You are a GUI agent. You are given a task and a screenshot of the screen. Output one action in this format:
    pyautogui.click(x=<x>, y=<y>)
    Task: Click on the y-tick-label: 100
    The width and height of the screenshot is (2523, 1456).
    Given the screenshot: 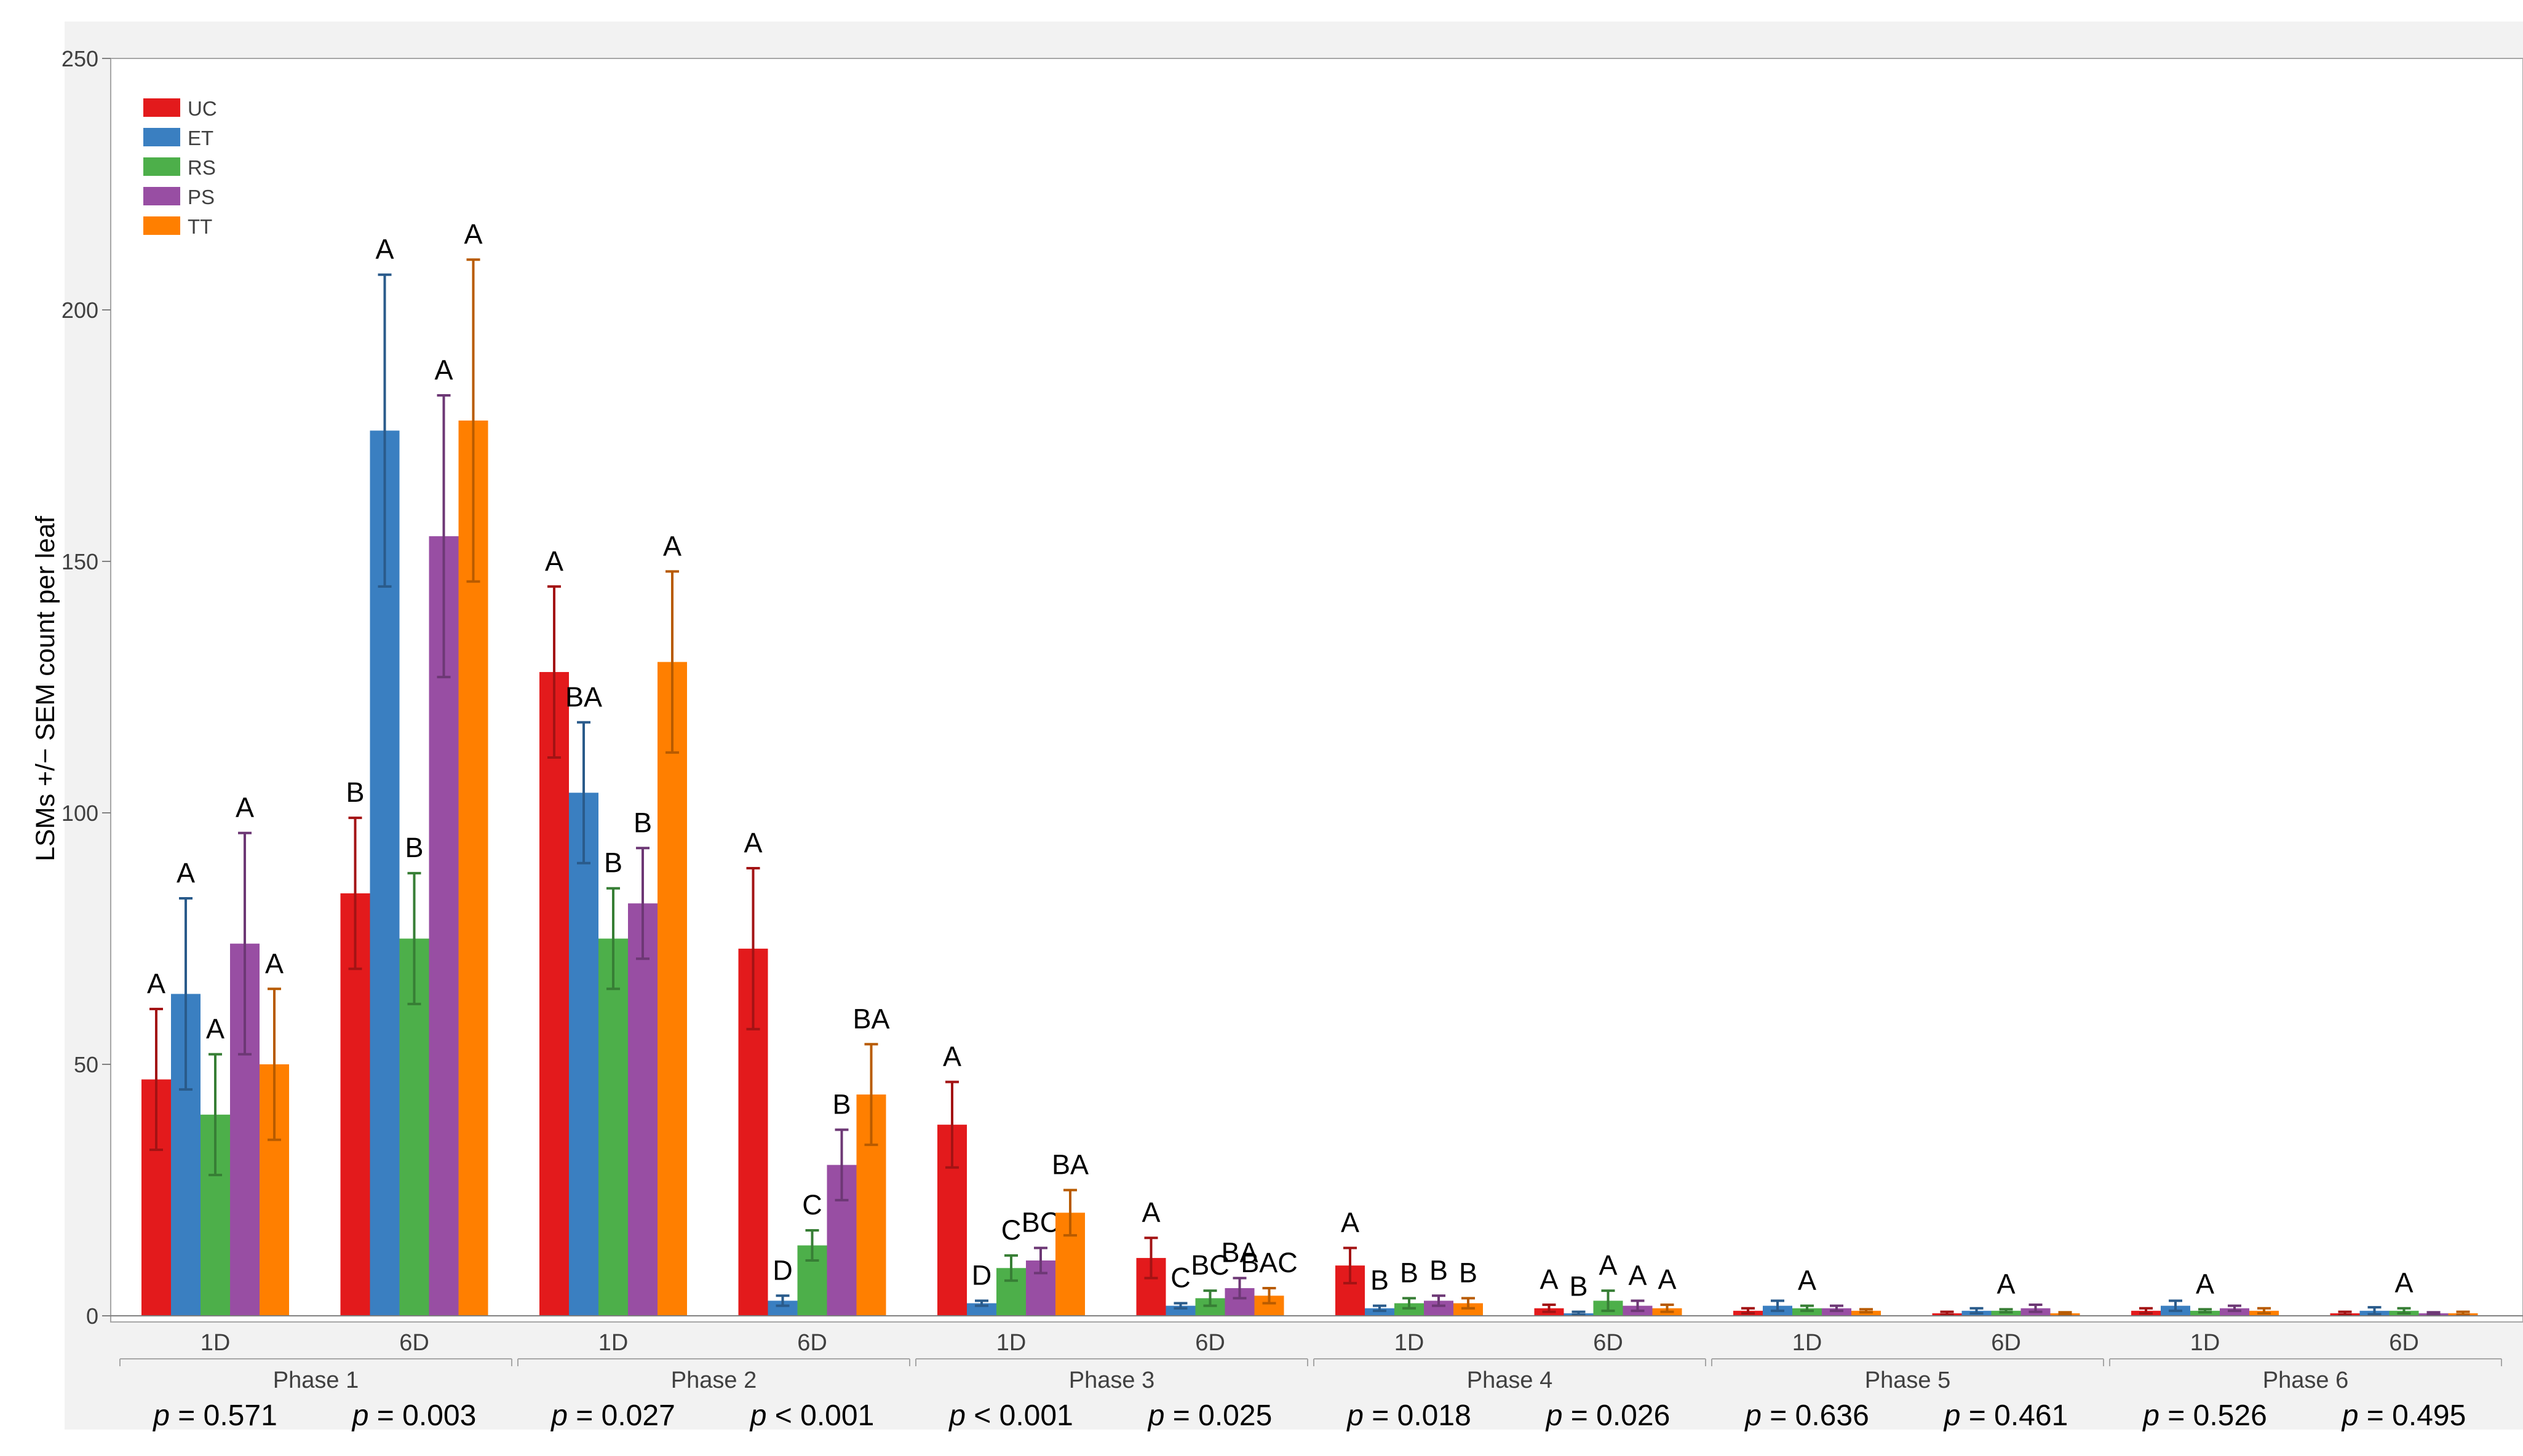 What is the action you would take?
    pyautogui.click(x=80, y=813)
    